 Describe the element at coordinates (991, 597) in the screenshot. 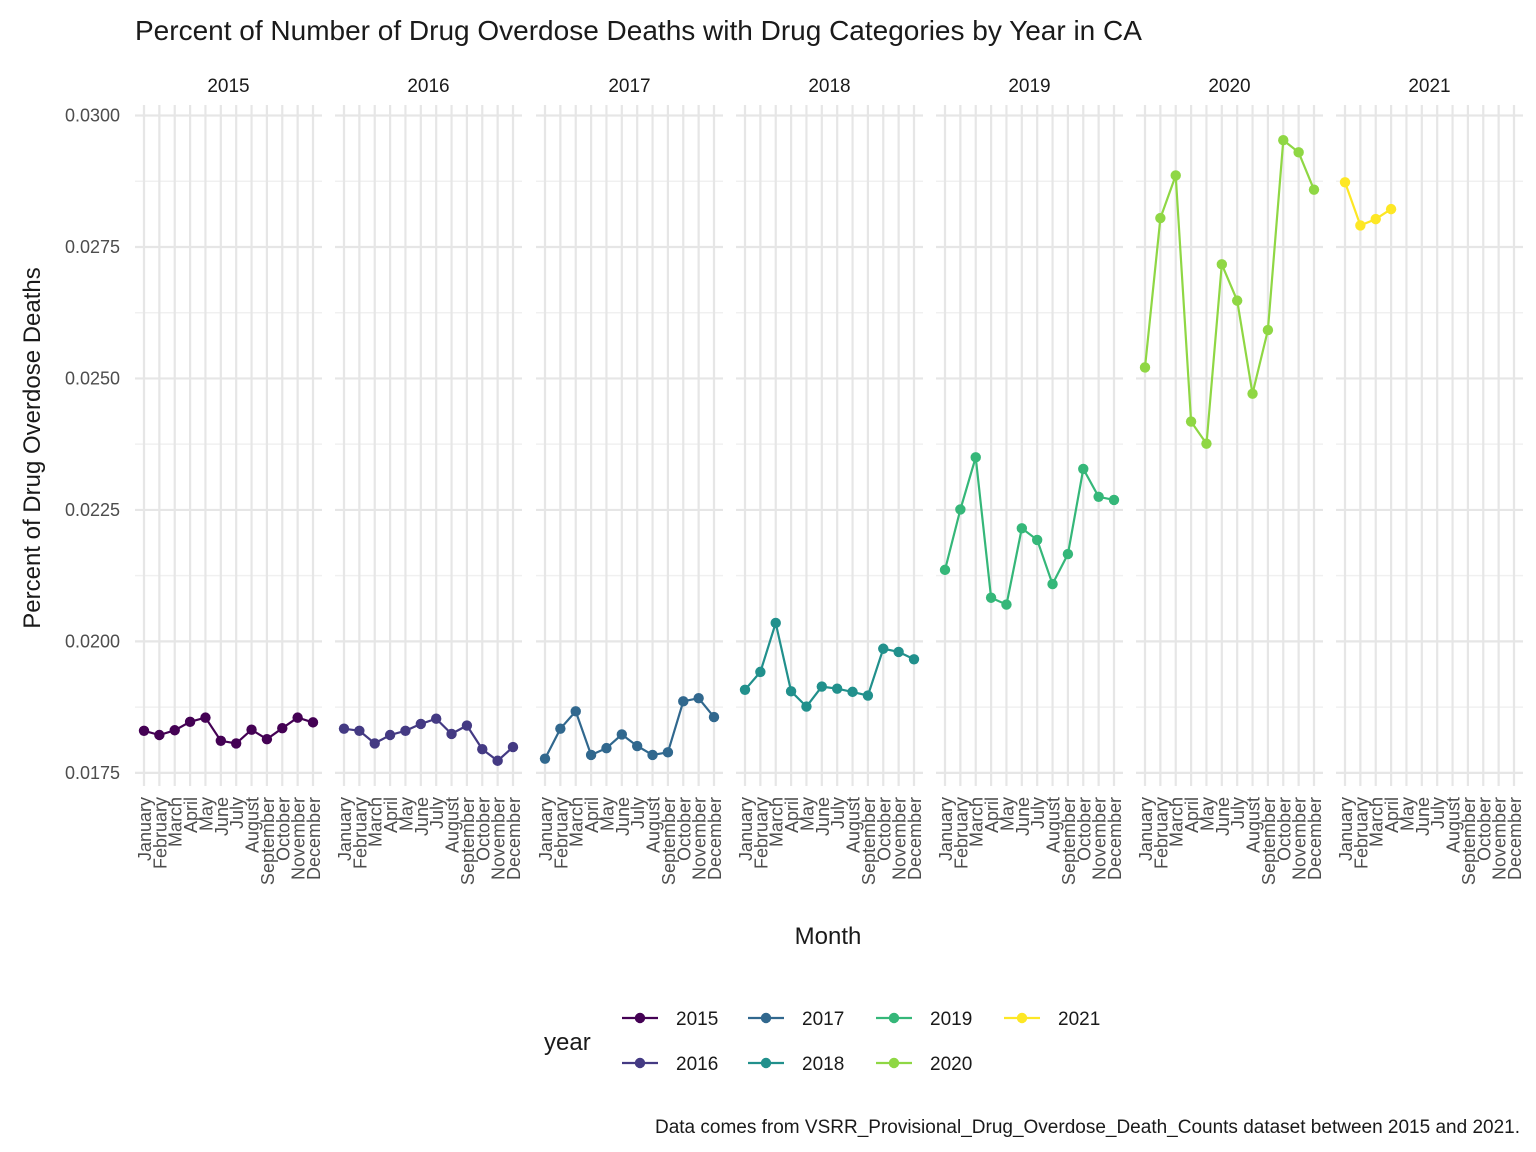

I see `data-point-2019-april` at that location.